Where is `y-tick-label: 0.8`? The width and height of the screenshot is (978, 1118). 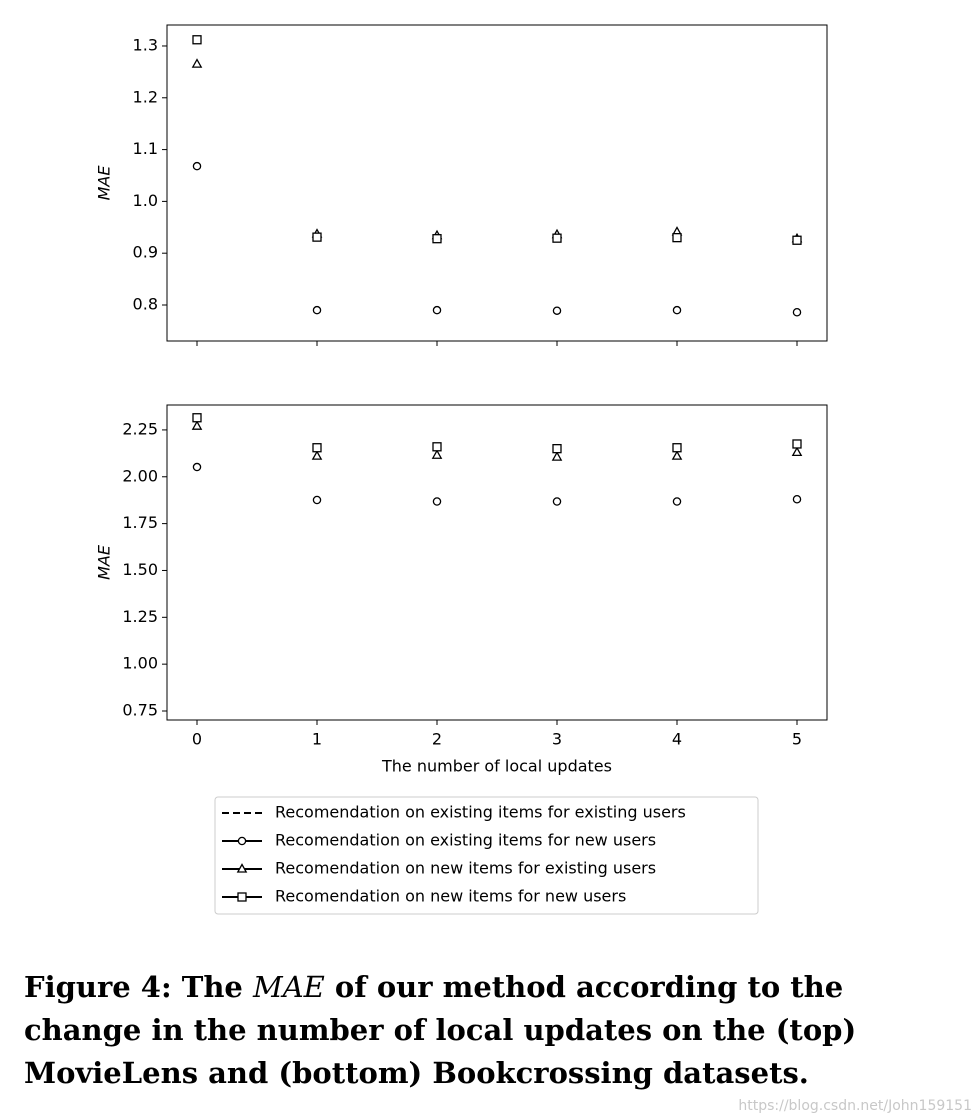
y-tick-label: 0.8 is located at coordinates (145, 303).